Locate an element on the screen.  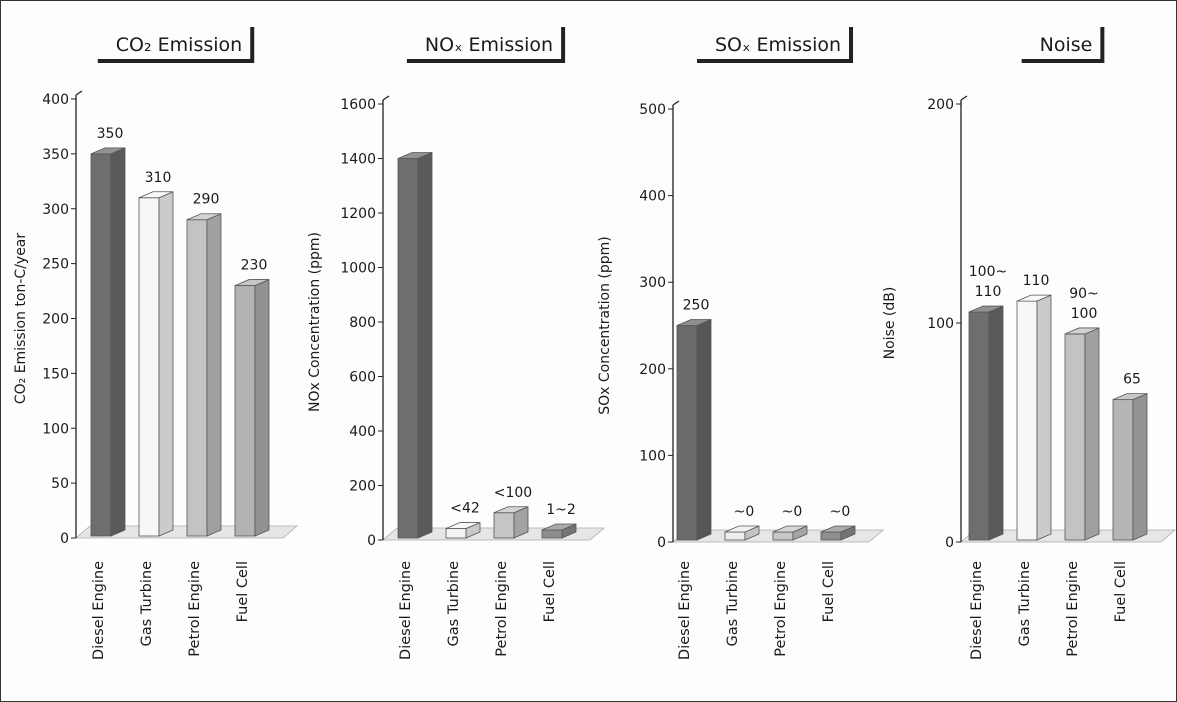
bar-value-label: 230 is located at coordinates (254, 266).